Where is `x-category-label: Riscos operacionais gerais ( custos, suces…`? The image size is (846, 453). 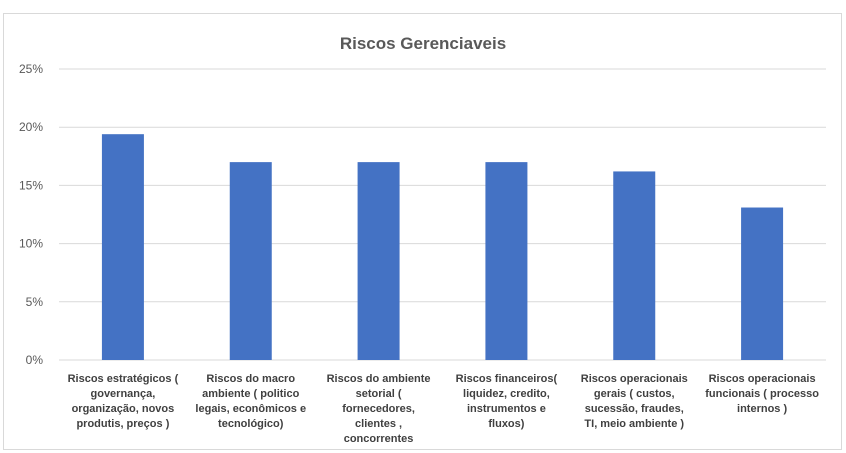
x-category-label: Riscos operacionais gerais ( custos, suces… is located at coordinates (634, 401).